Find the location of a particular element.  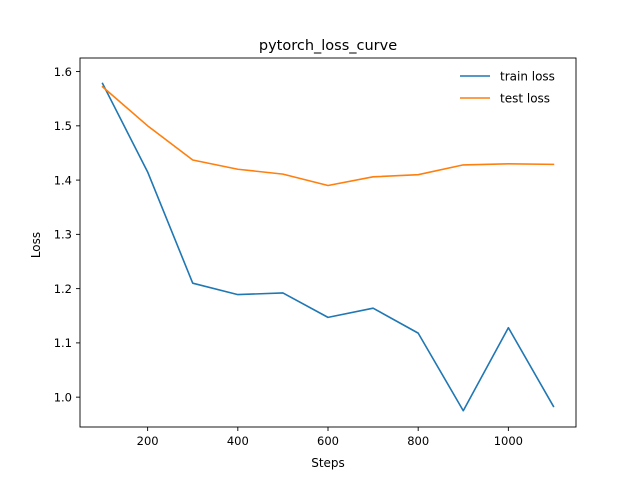

x-tick-label: 800 is located at coordinates (418, 441).